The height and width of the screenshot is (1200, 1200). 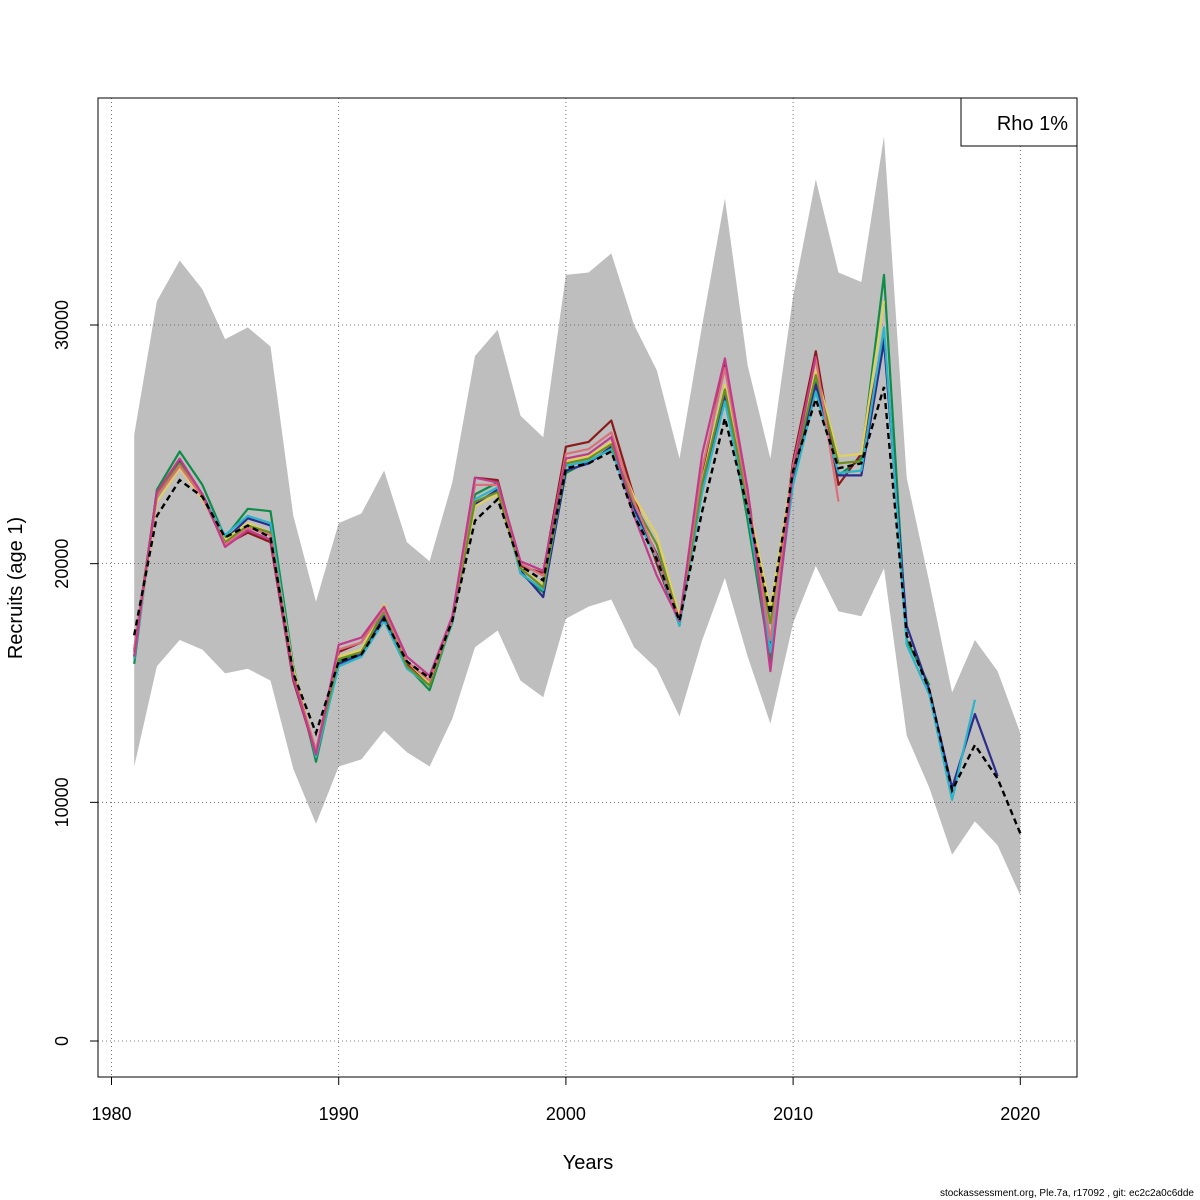 I want to click on x-tick-label-1980: 1980, so click(x=111, y=1114).